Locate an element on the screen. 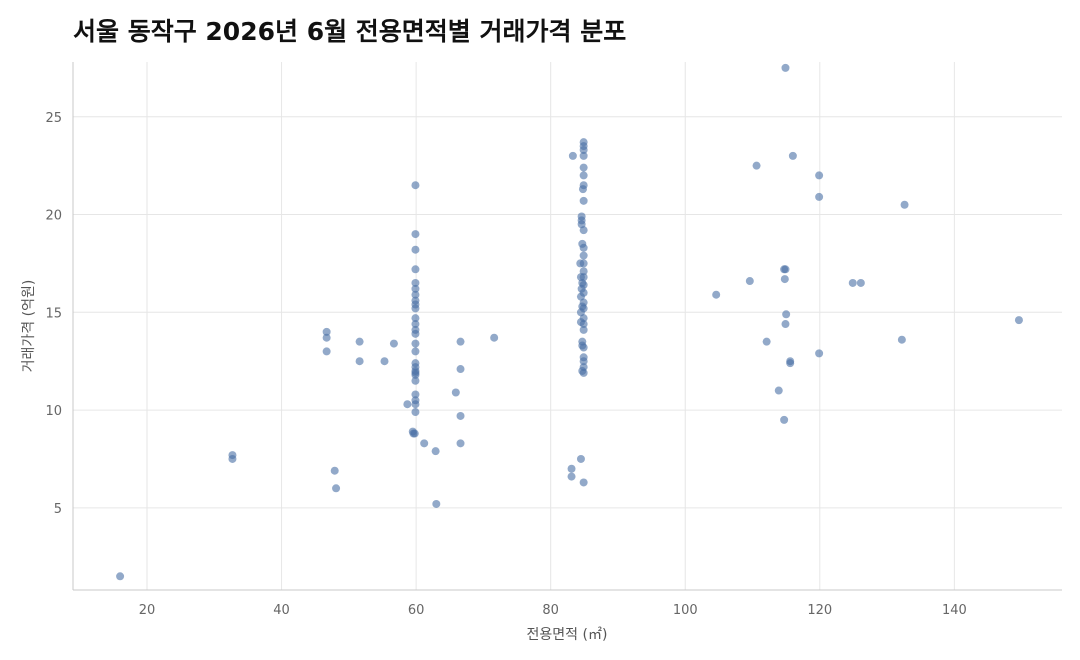  x-tick-label: 80 is located at coordinates (550, 610).